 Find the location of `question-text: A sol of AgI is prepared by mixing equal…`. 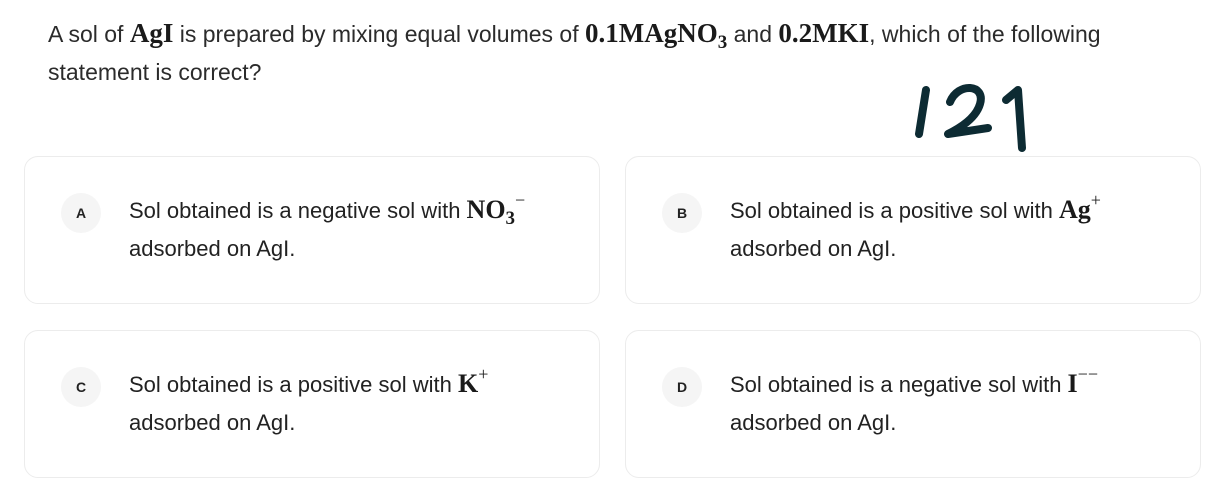

question-text: A sol of AgI is prepared by mixing equal… is located at coordinates (608, 52).